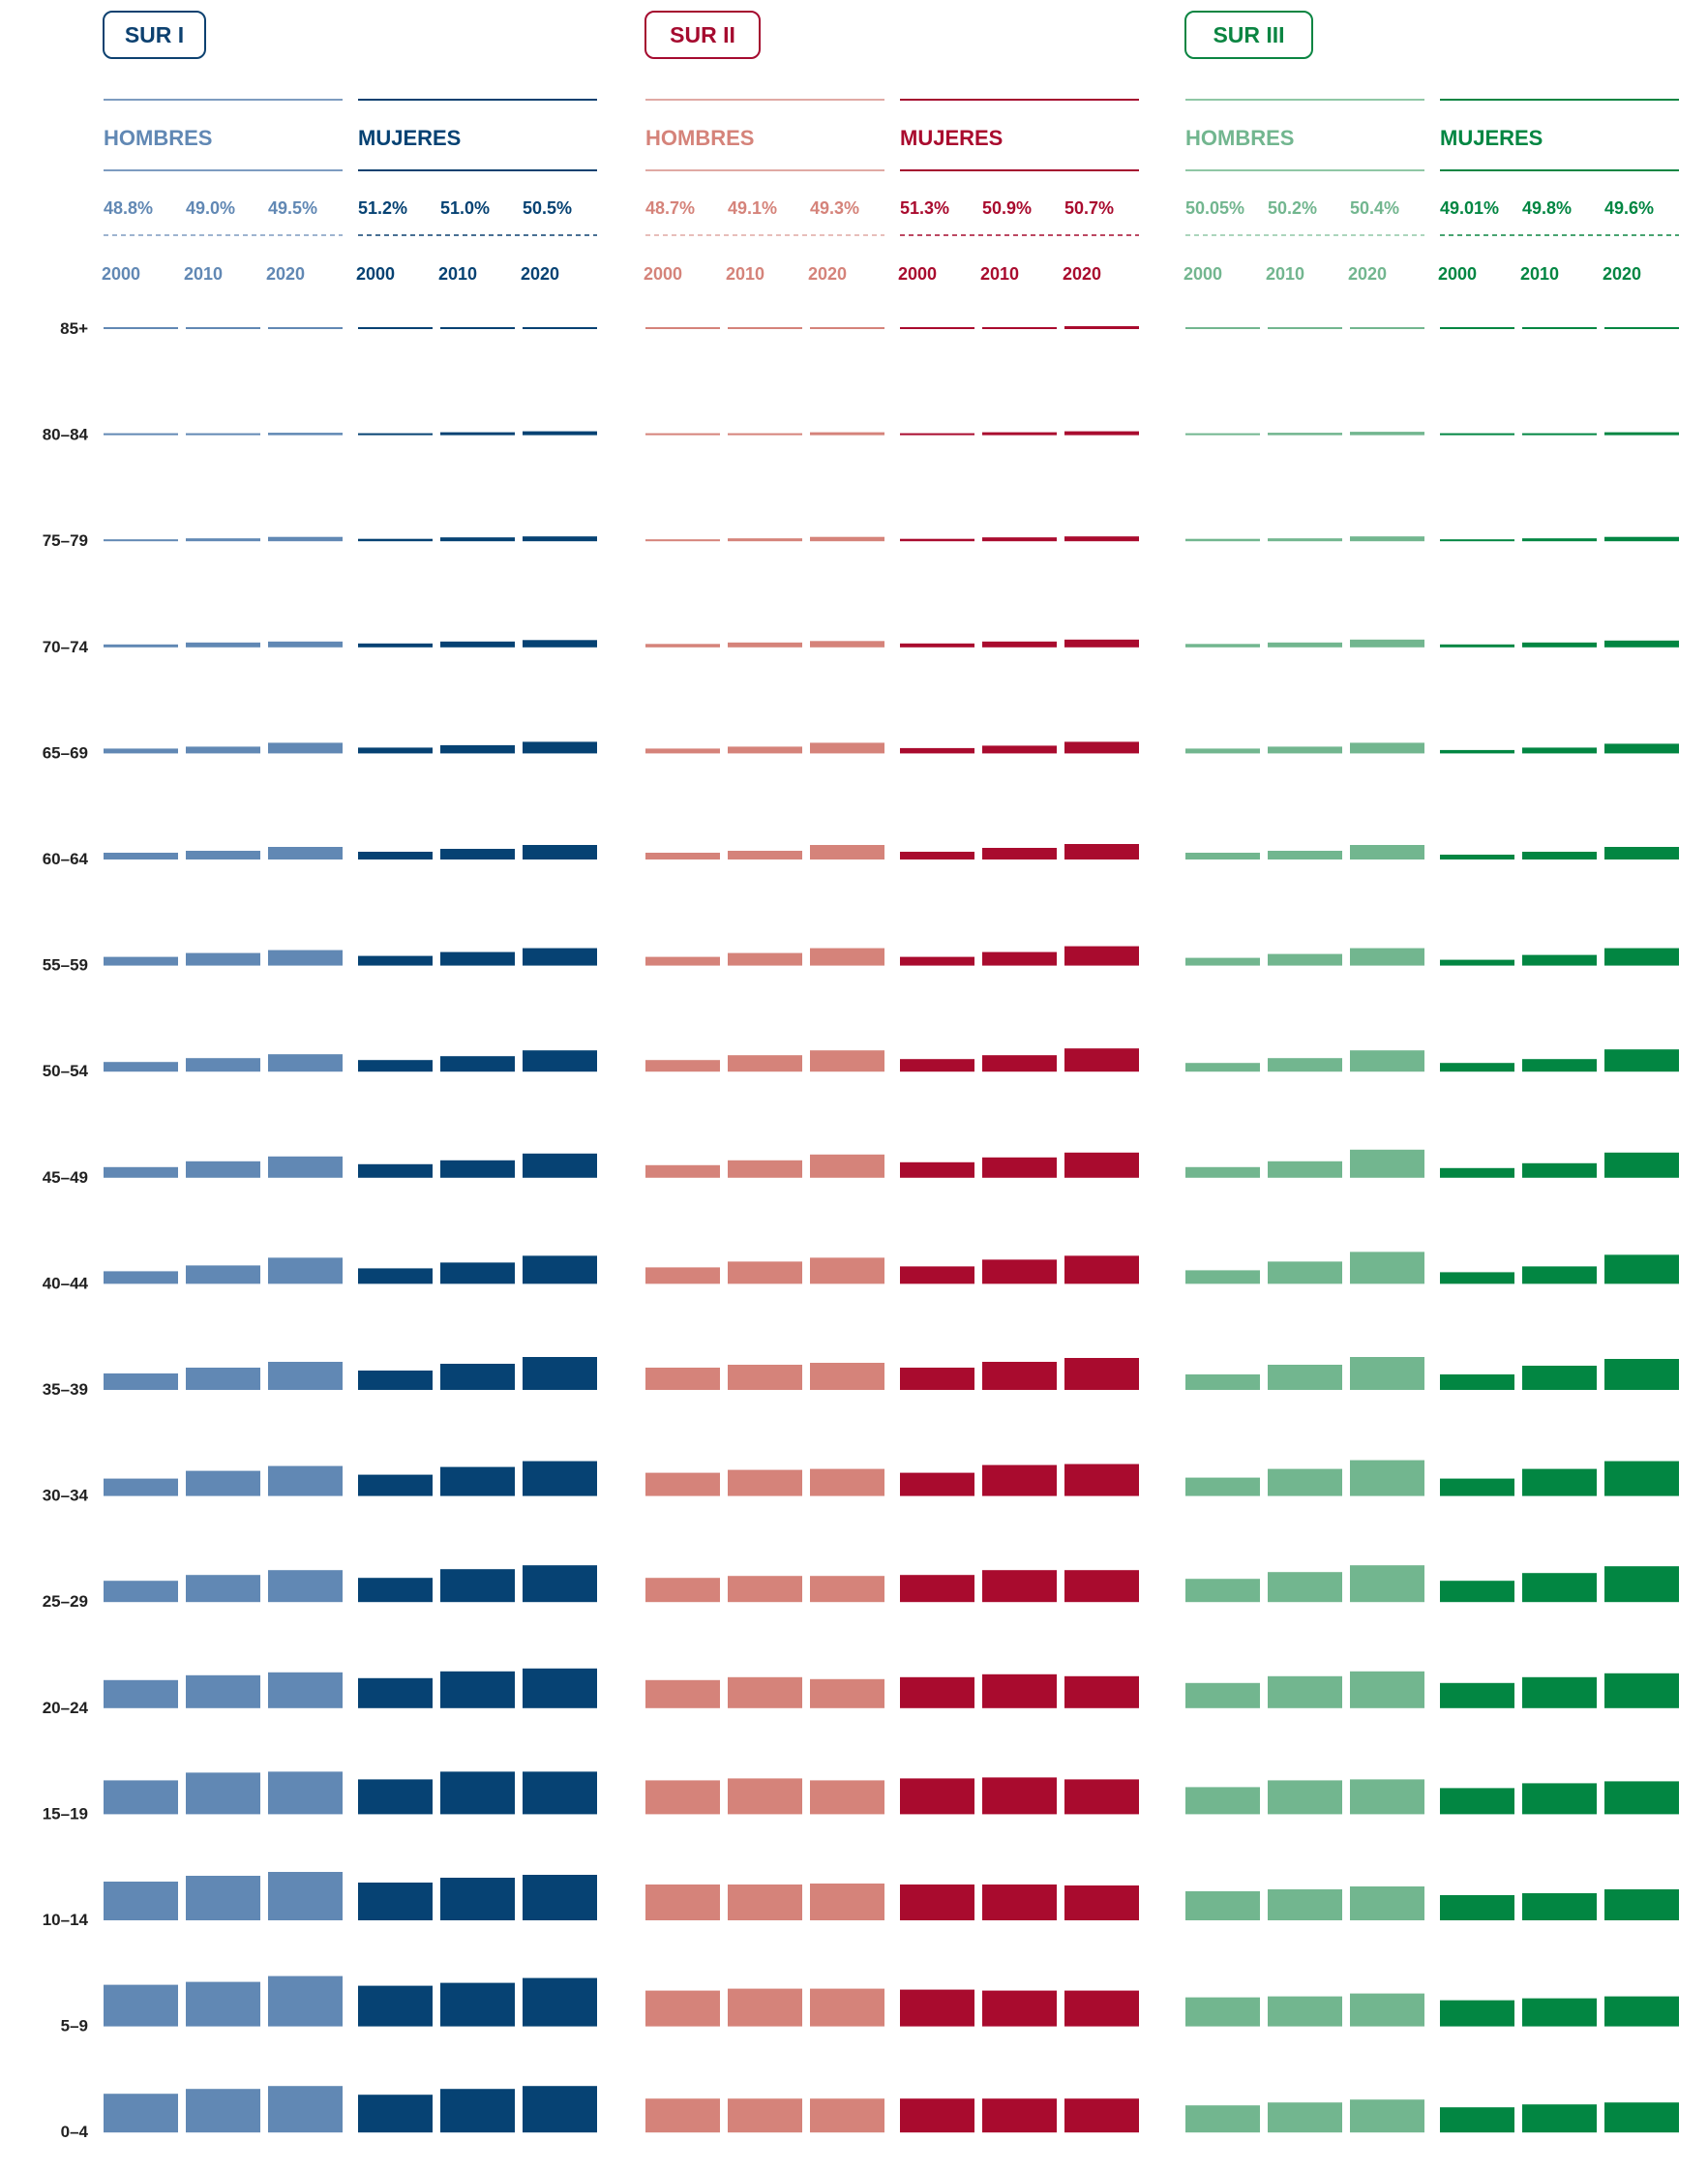 This screenshot has width=1708, height=2171. Describe the element at coordinates (540, 274) in the screenshot. I see `women-year-2020-sur-i: 2020` at that location.